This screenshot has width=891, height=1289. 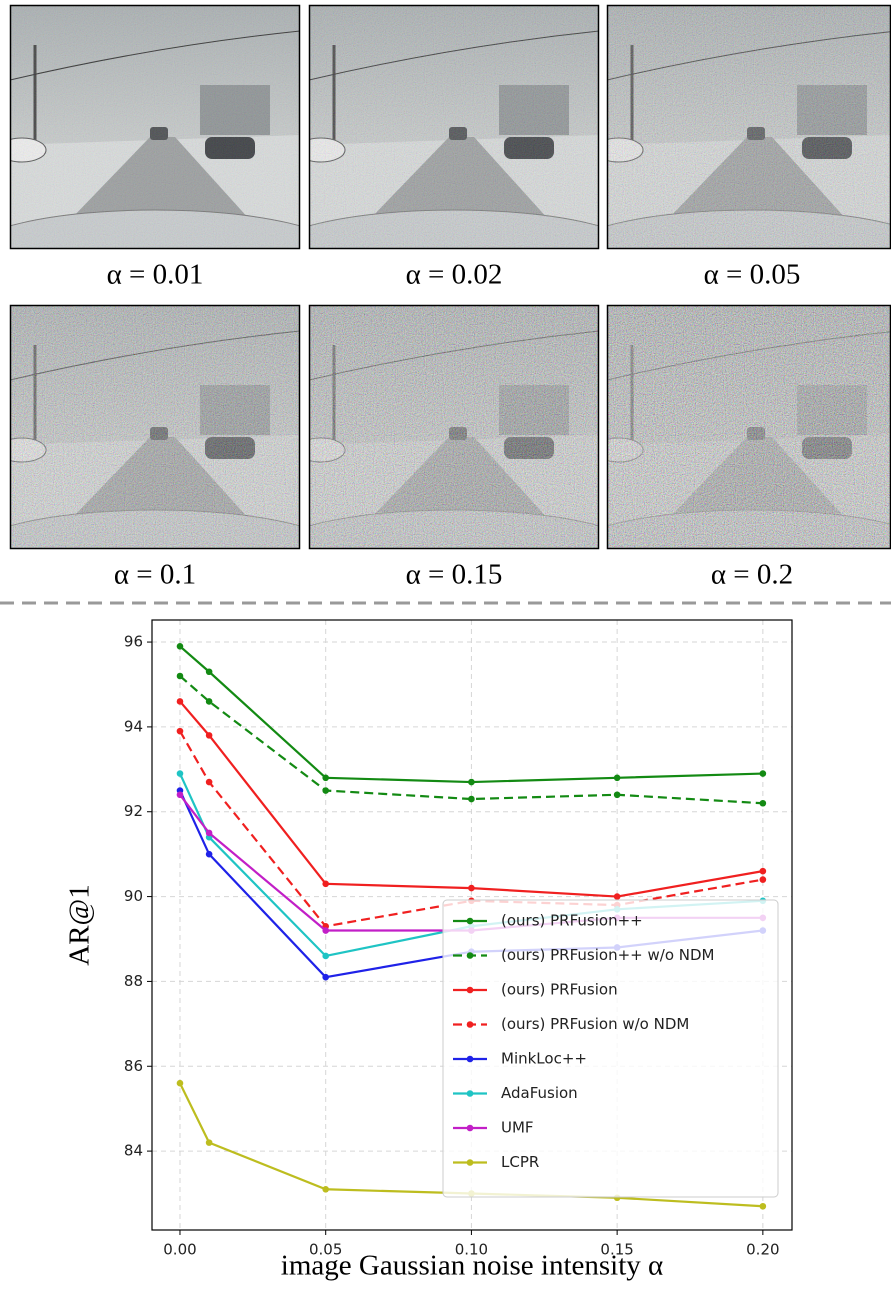 I want to click on legend-box, so click(x=610, y=1048).